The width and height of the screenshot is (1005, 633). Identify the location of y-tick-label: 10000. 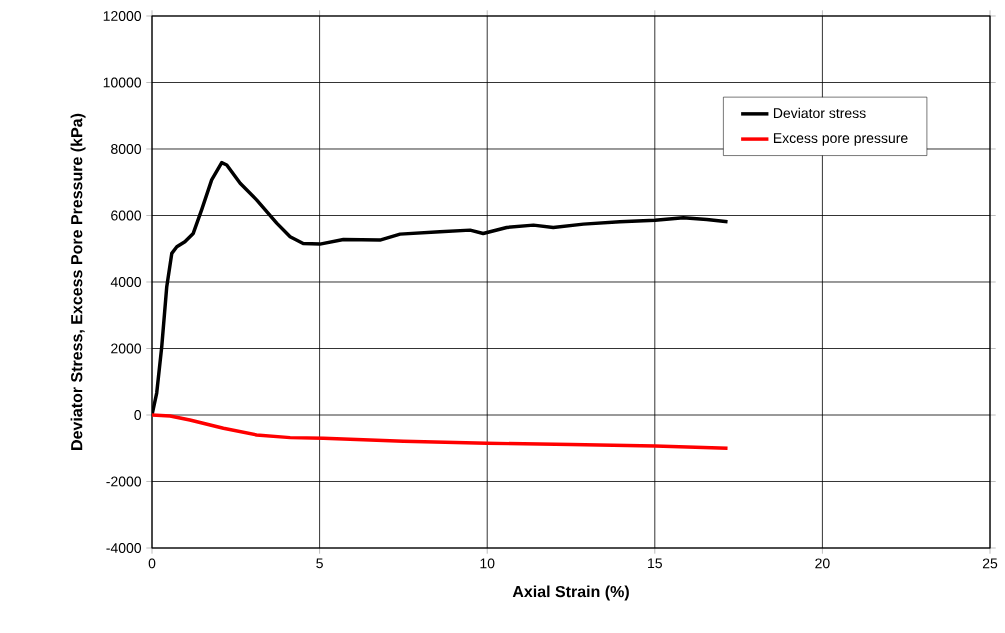
(122, 82).